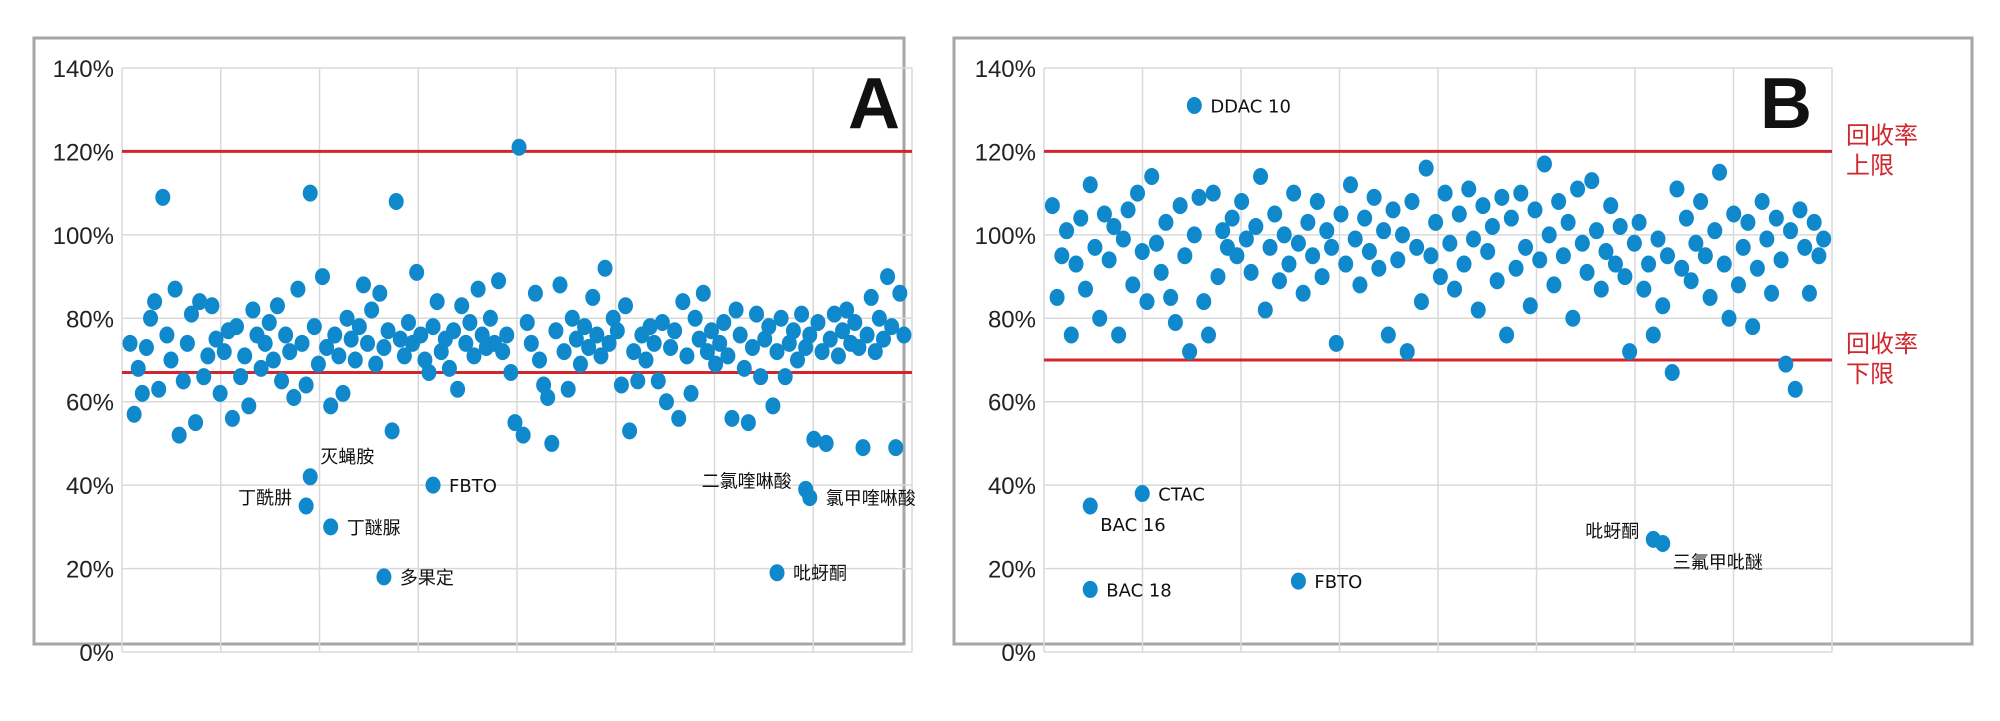  Describe the element at coordinates (1012, 403) in the screenshot. I see `y-tick-label: 60%` at that location.